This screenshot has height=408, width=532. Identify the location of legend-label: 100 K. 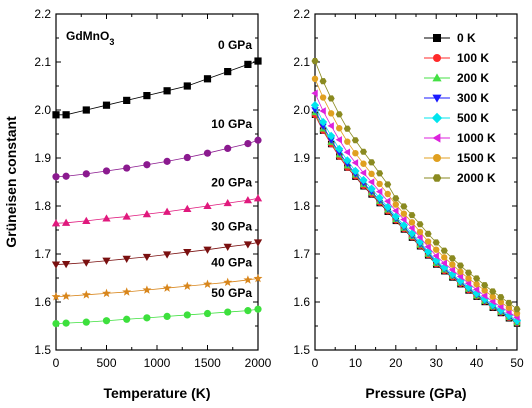
(473, 58).